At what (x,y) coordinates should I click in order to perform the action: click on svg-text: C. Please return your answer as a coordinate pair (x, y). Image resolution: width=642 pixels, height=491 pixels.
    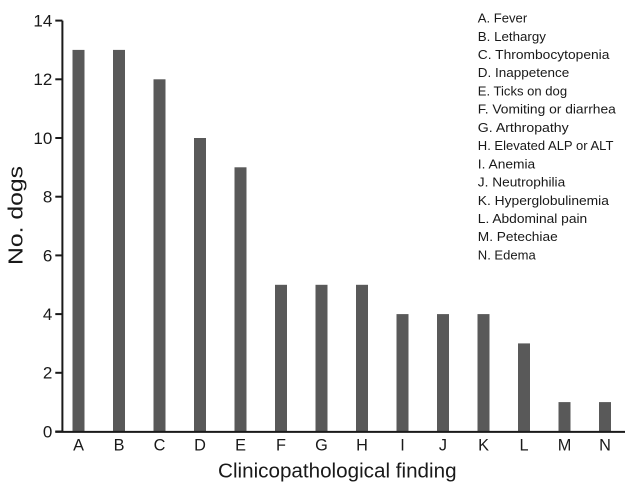
    Looking at the image, I should click on (160, 446).